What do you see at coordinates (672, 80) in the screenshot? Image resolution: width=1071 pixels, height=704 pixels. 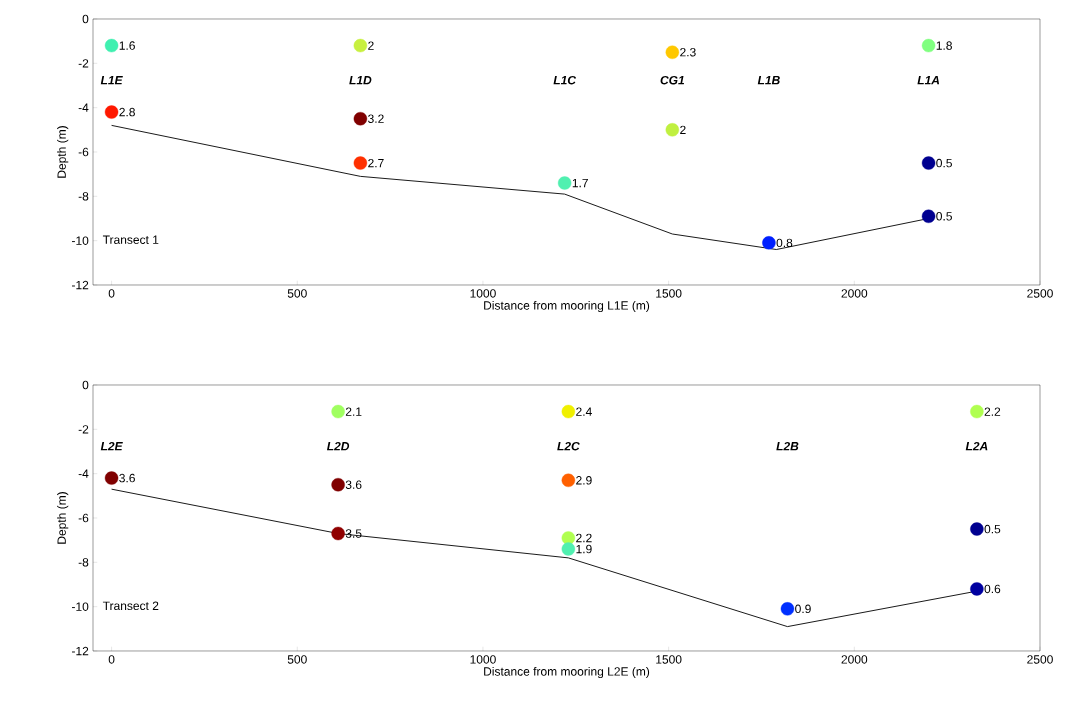 I see `annotation: CG1` at bounding box center [672, 80].